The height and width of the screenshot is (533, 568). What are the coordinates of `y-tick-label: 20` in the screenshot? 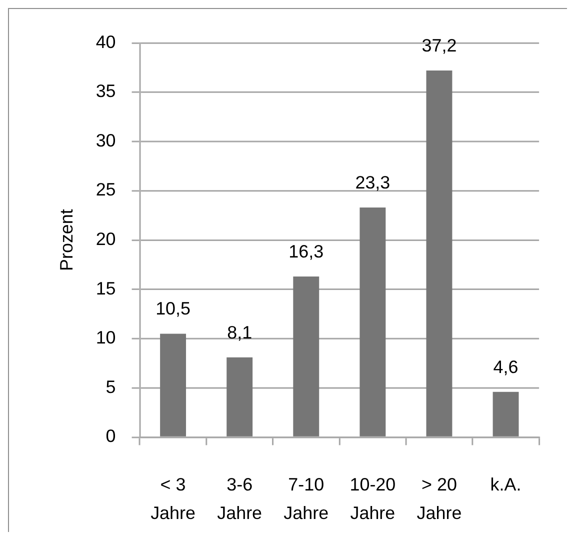 It's located at (106, 239).